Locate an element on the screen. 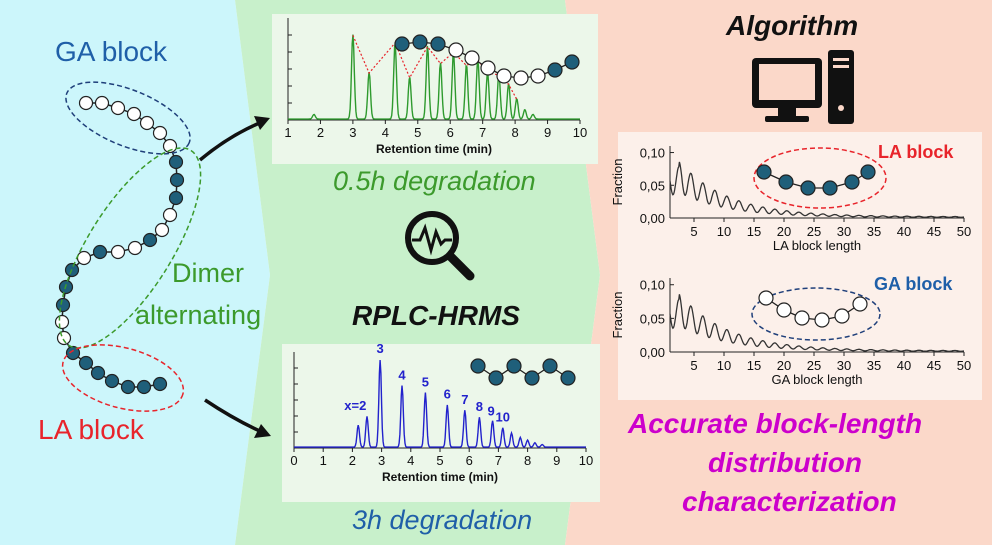 The width and height of the screenshot is (992, 545). x-tick-label: 25 is located at coordinates (814, 231).